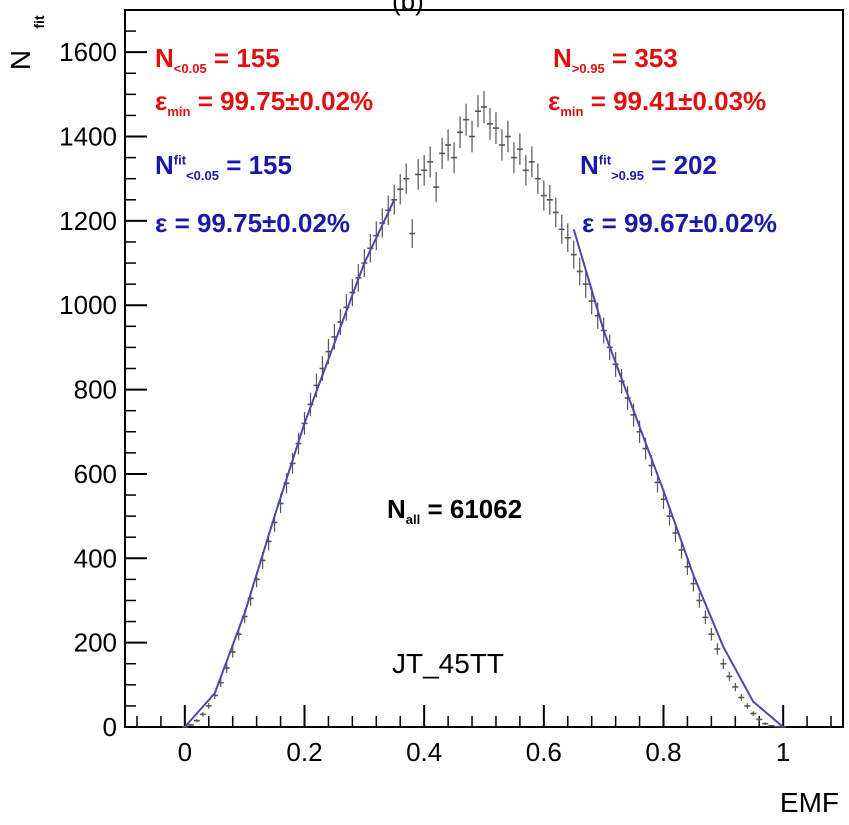 The image size is (849, 825). What do you see at coordinates (304, 752) in the screenshot?
I see `x-tick-label: 0.2` at bounding box center [304, 752].